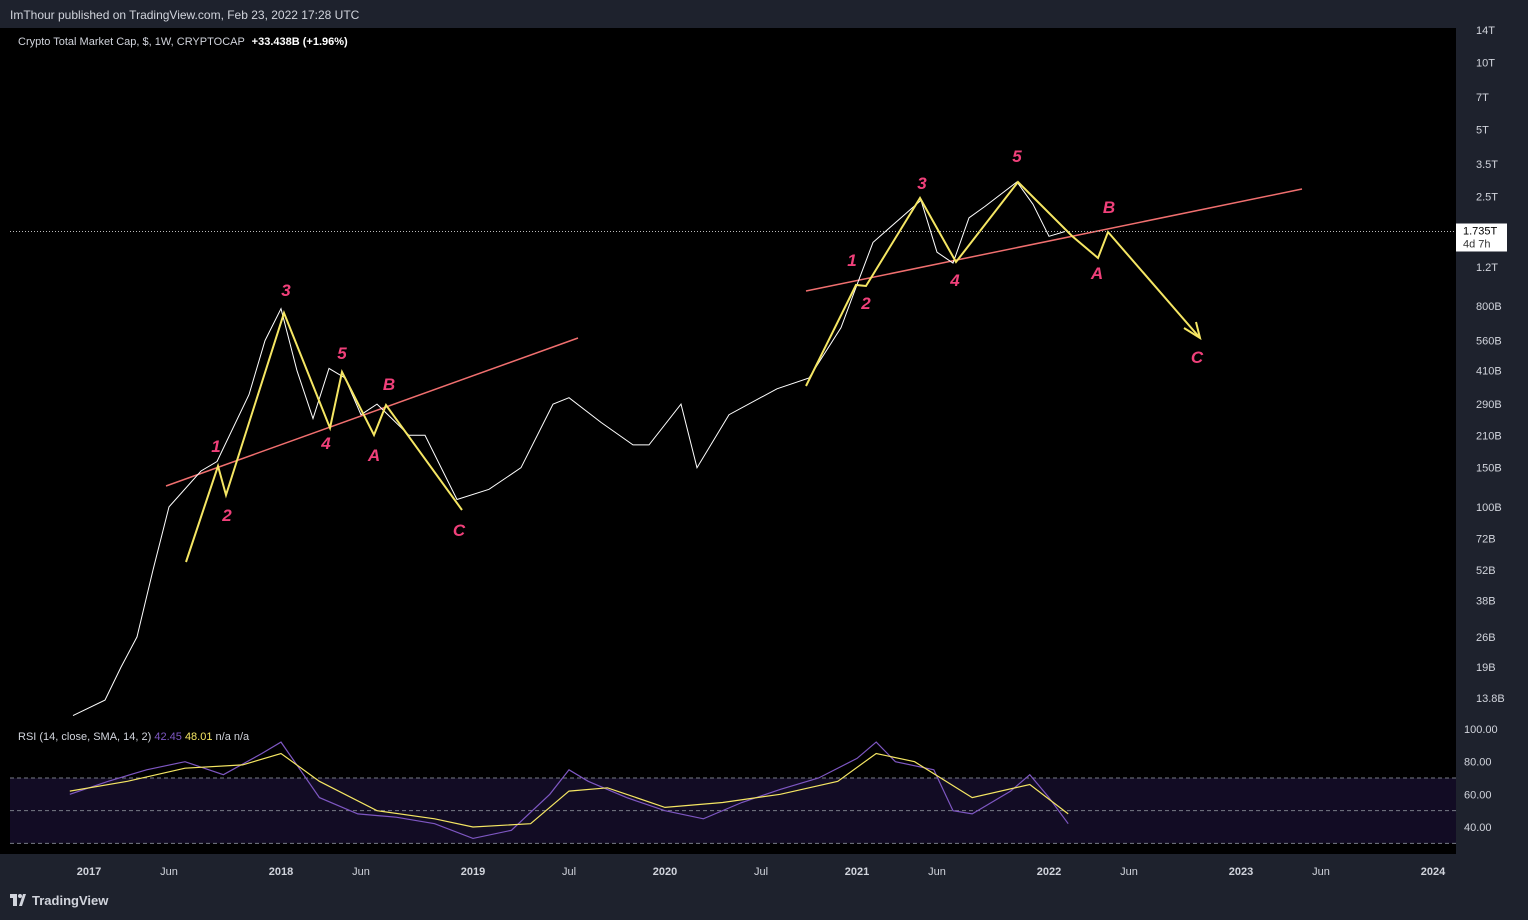 This screenshot has width=1528, height=920. I want to click on price-tick-label: 72B, so click(1486, 540).